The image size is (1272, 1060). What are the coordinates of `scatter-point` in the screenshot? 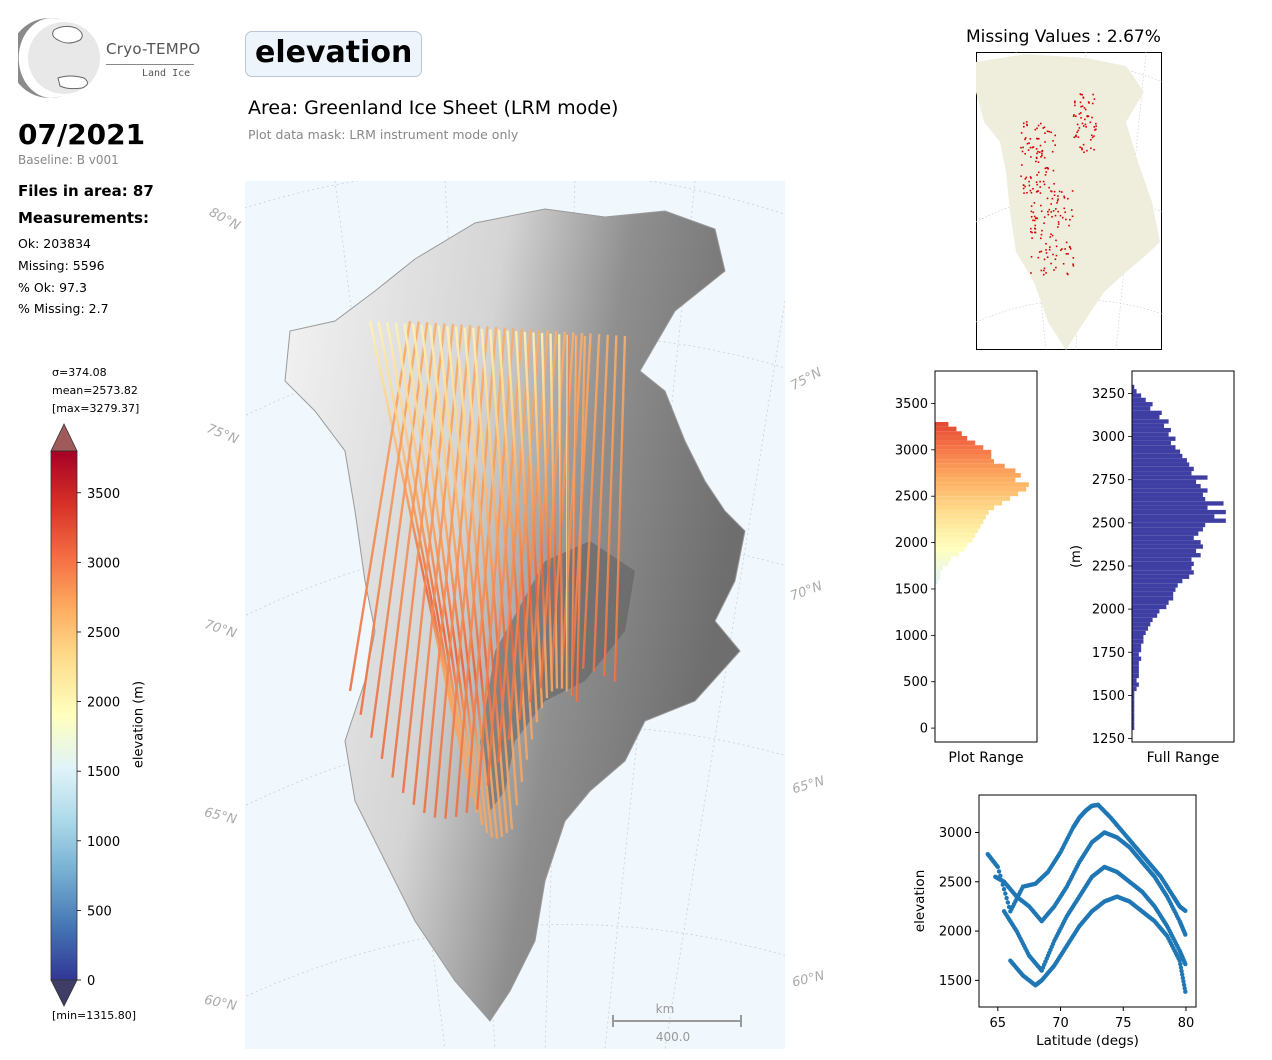 It's located at (1181, 967).